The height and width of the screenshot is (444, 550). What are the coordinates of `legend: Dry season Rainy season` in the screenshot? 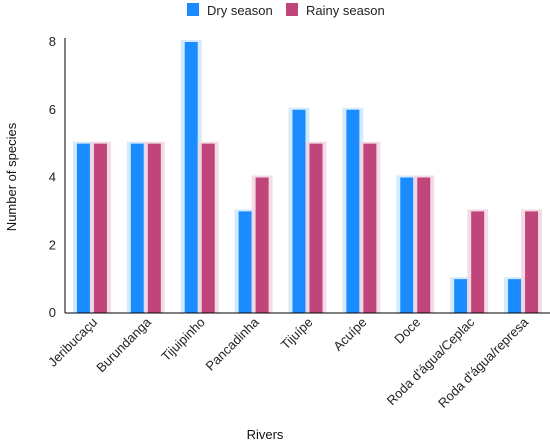 It's located at (286, 10).